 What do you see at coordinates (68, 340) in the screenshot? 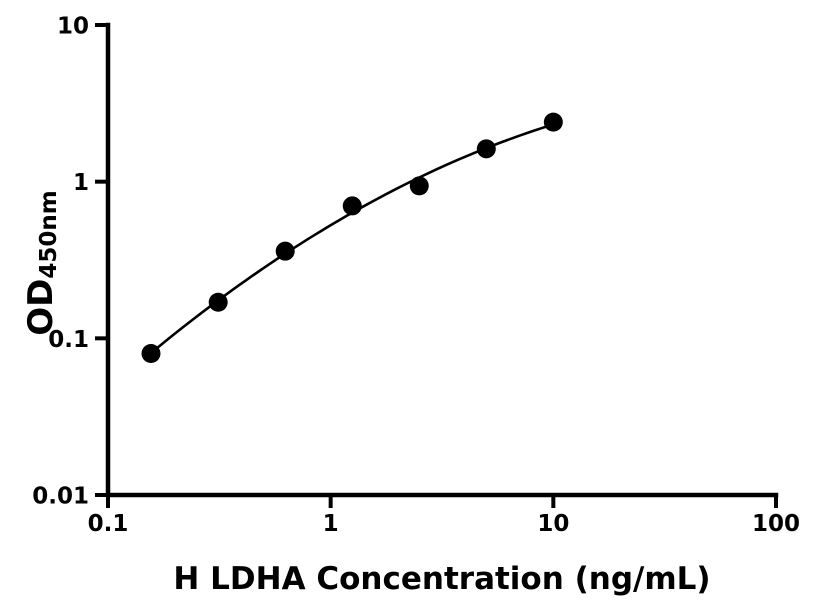
I see `y-tick-label-0.1: 0.1` at bounding box center [68, 340].